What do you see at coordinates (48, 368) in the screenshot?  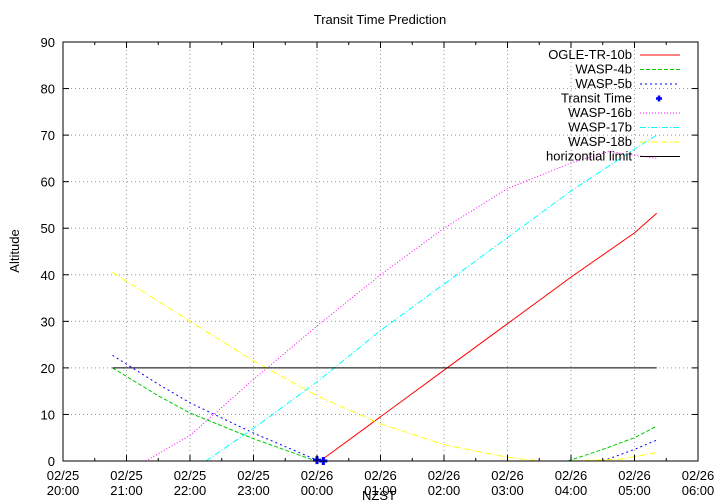 I see `y-tick-label: 20` at bounding box center [48, 368].